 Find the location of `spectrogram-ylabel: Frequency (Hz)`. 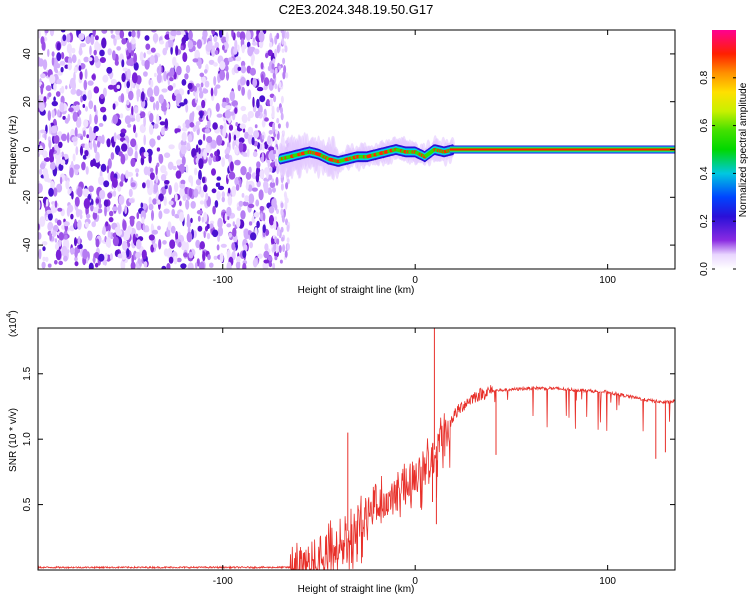

spectrogram-ylabel: Frequency (Hz) is located at coordinates (13, 150).